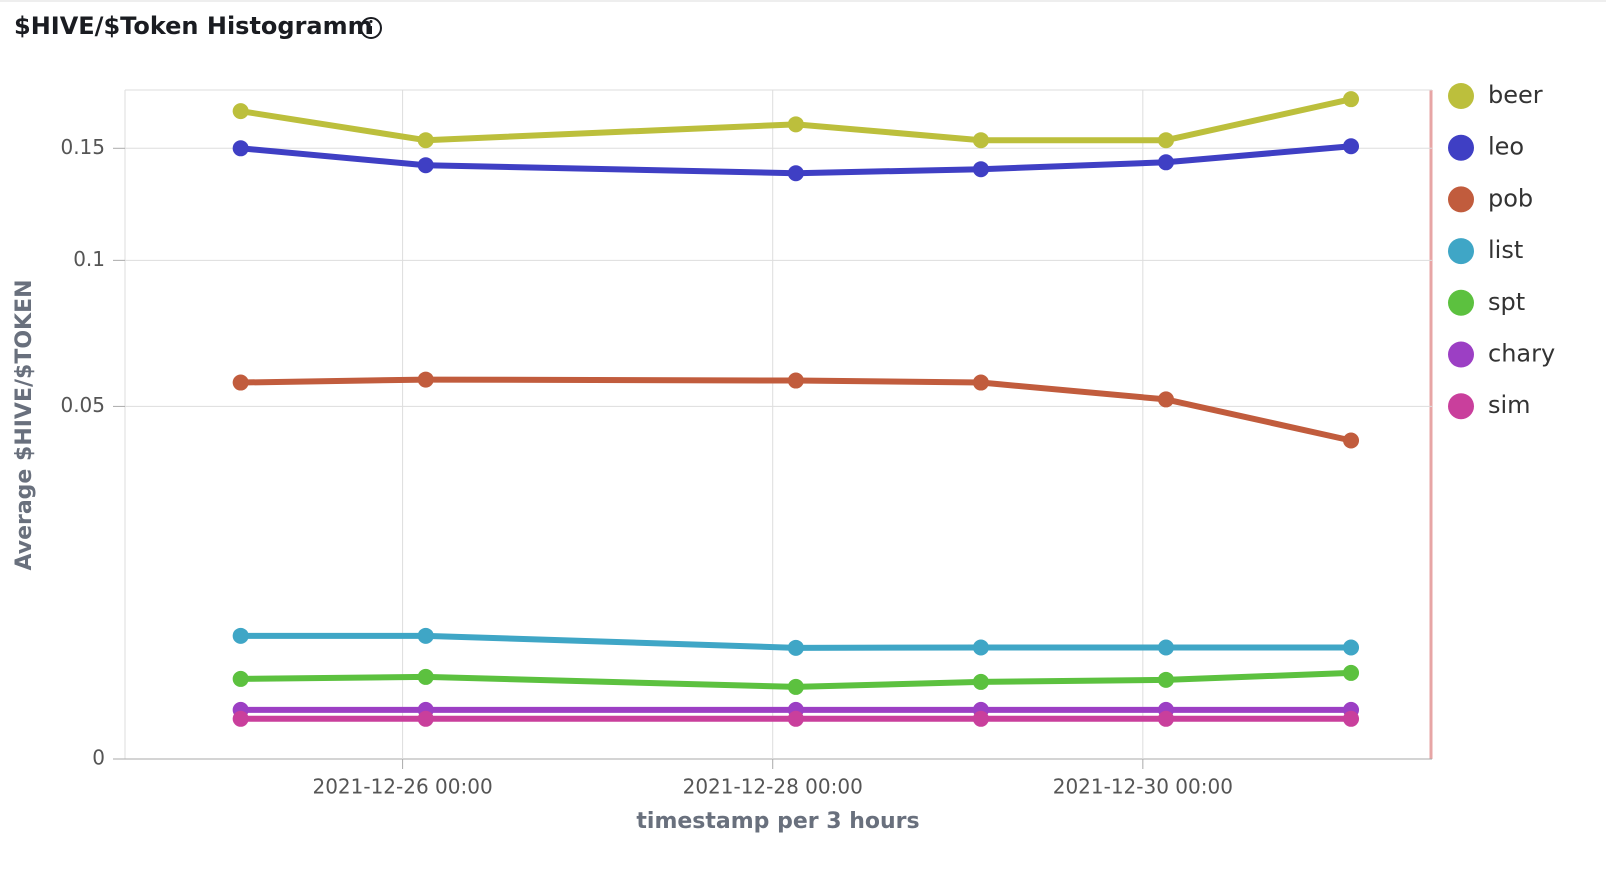 The height and width of the screenshot is (875, 1606). What do you see at coordinates (89, 259) in the screenshot?
I see `y-tick-label: 0.1` at bounding box center [89, 259].